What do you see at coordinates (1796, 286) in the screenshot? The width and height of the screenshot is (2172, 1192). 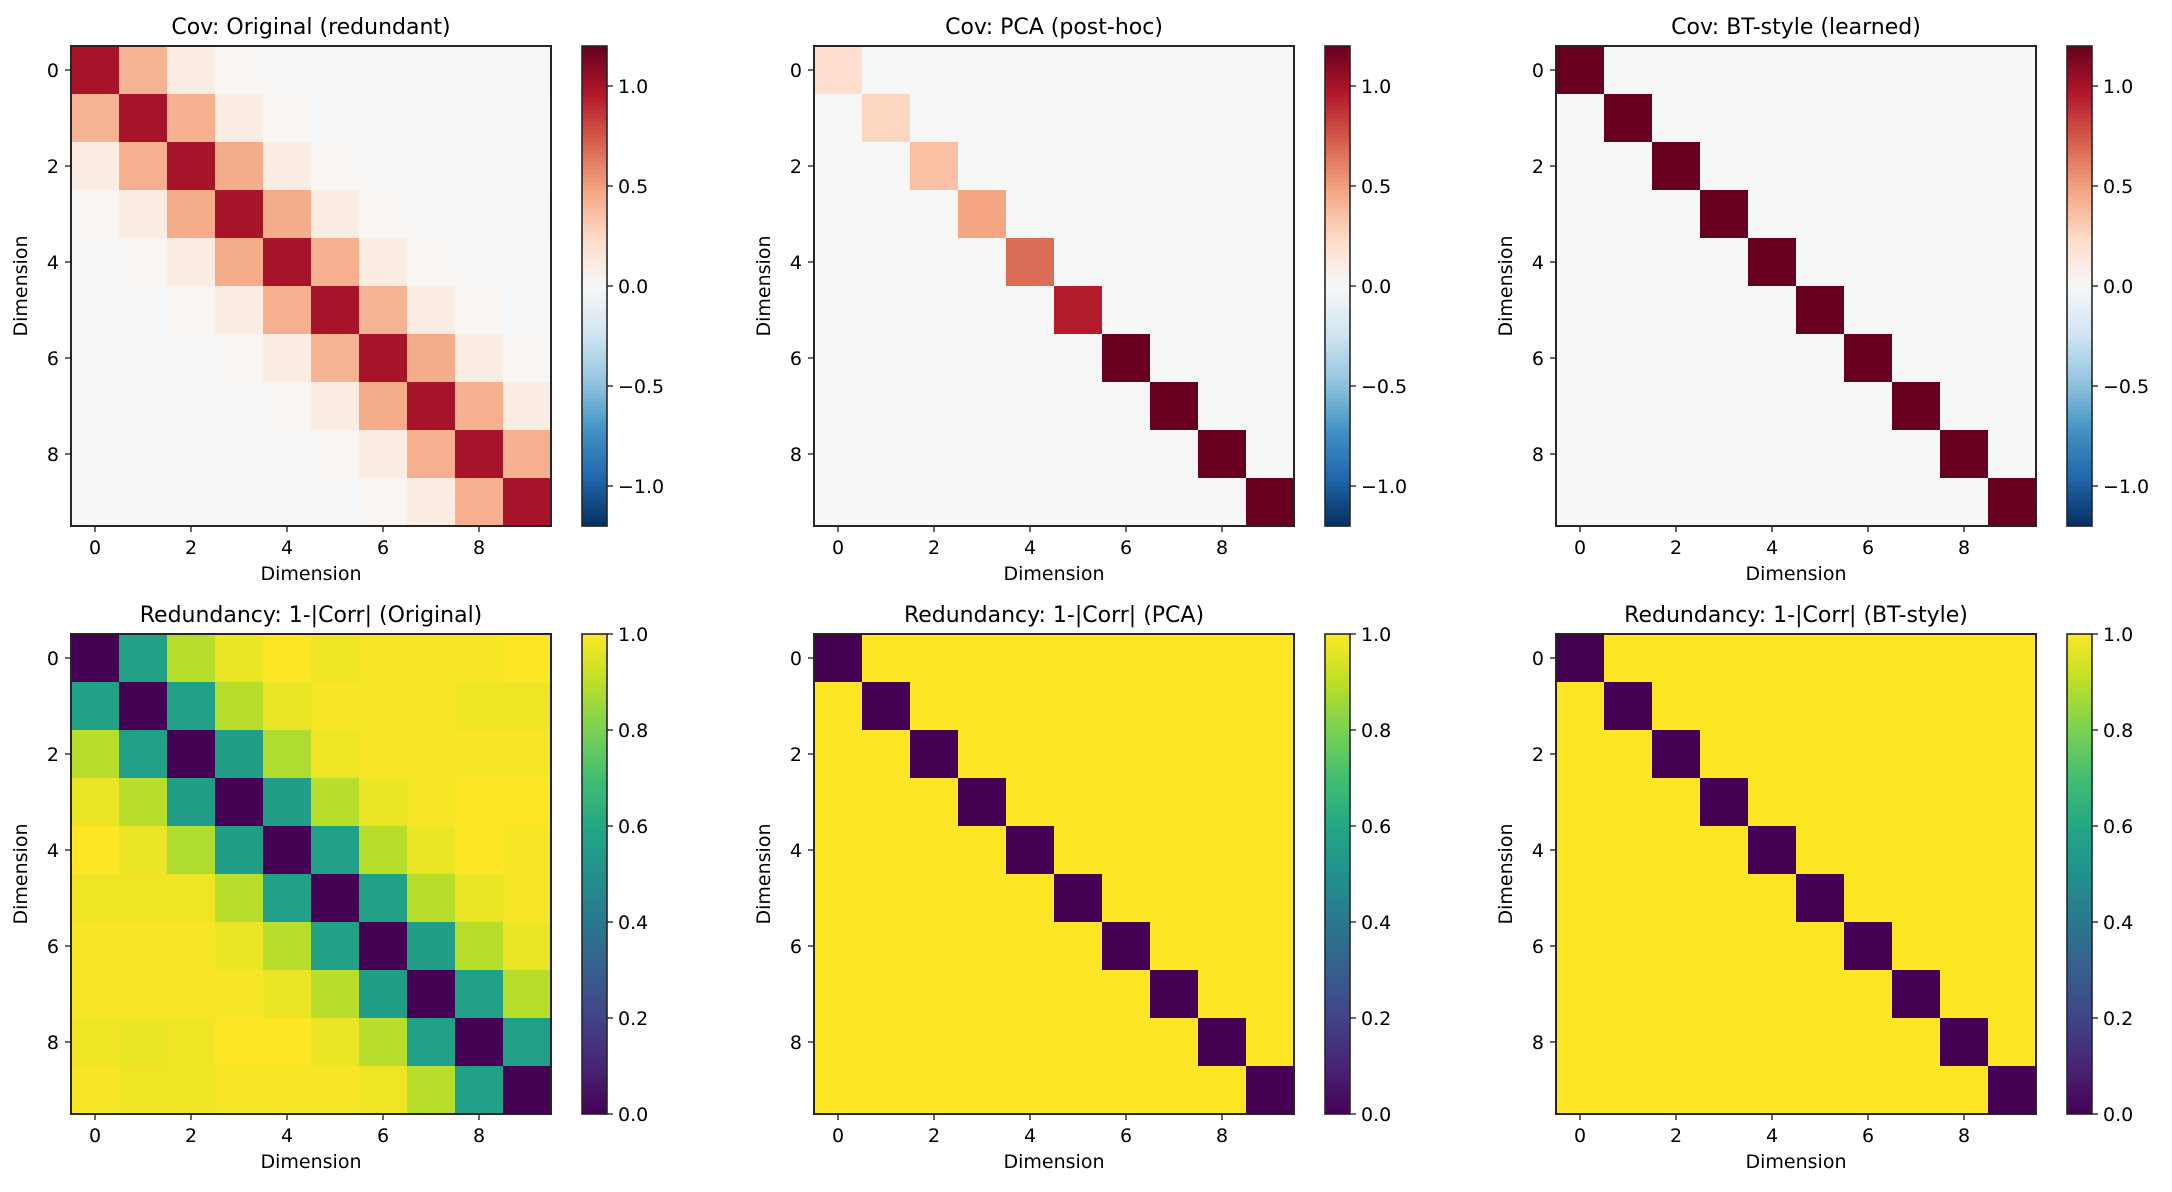 I see `axes-frame` at bounding box center [1796, 286].